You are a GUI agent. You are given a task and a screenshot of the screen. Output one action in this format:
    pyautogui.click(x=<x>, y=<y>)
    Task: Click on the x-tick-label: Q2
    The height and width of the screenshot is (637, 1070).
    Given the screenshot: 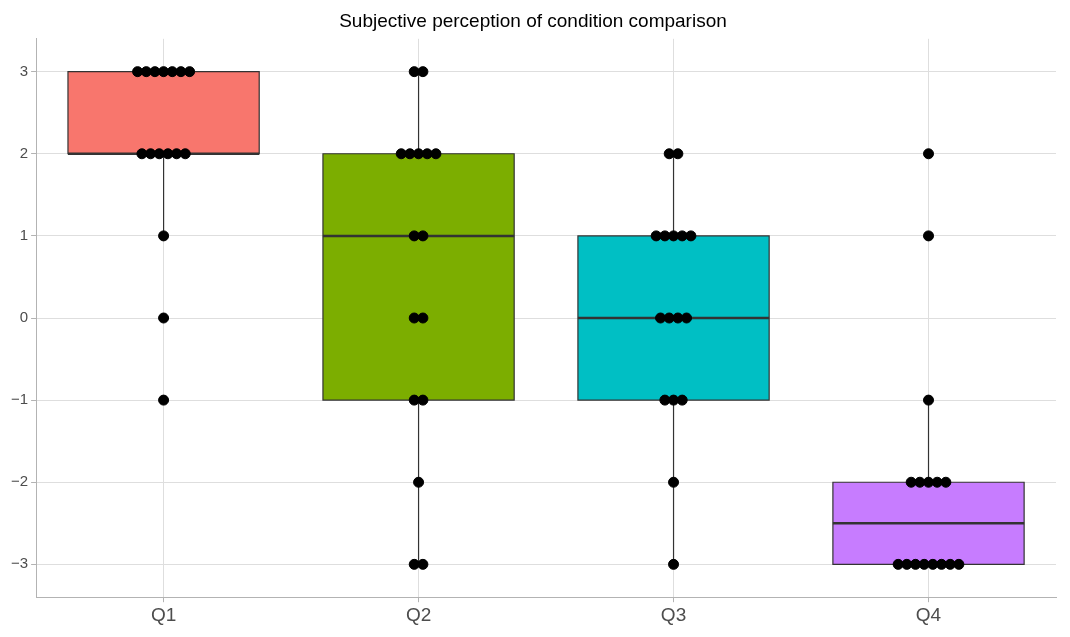 What is the action you would take?
    pyautogui.click(x=418, y=614)
    